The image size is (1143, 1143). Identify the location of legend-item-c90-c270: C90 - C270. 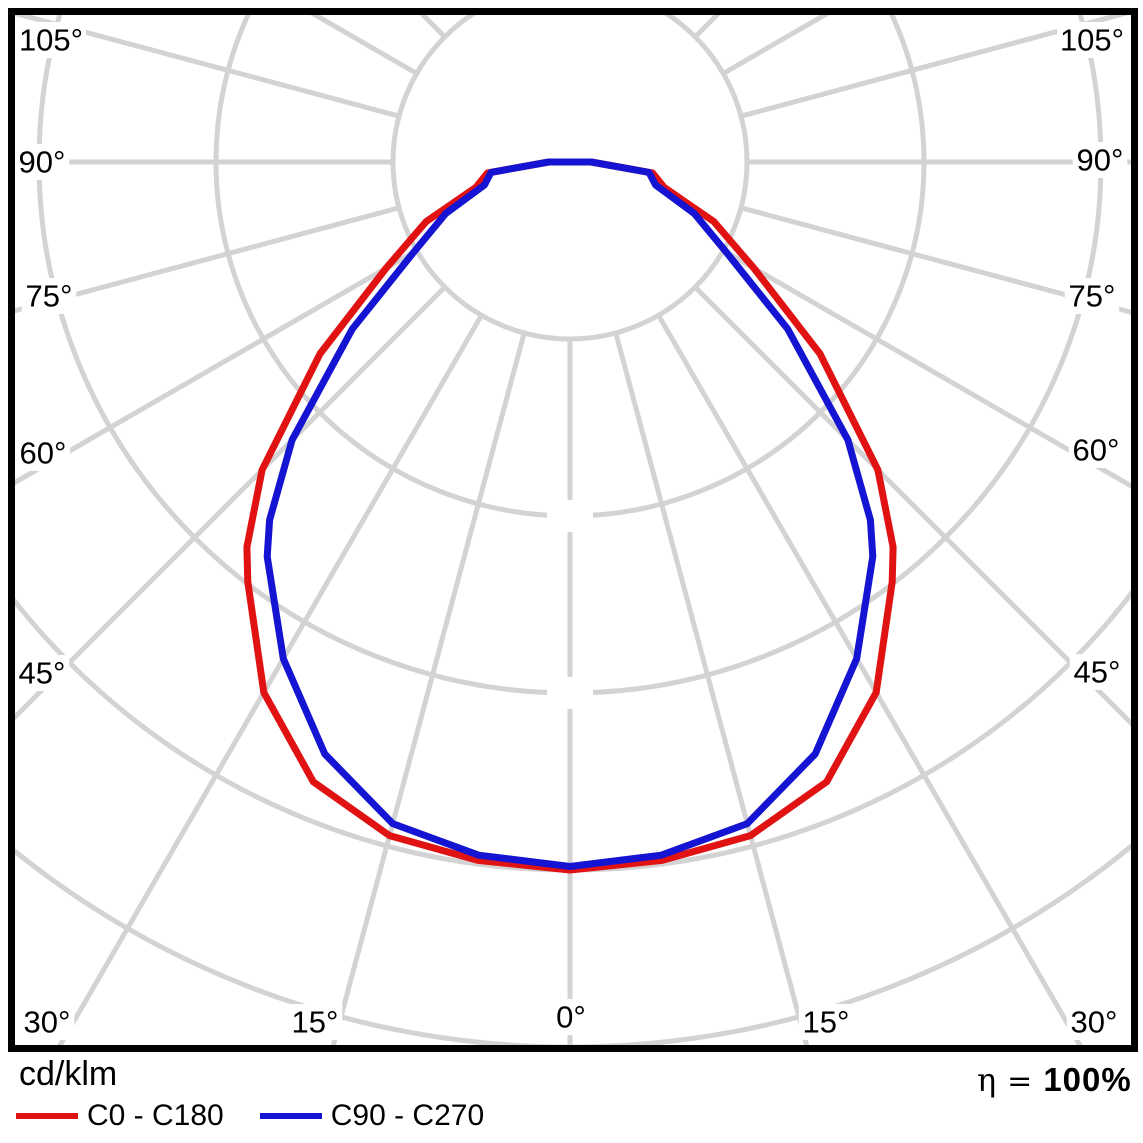
(372, 1115).